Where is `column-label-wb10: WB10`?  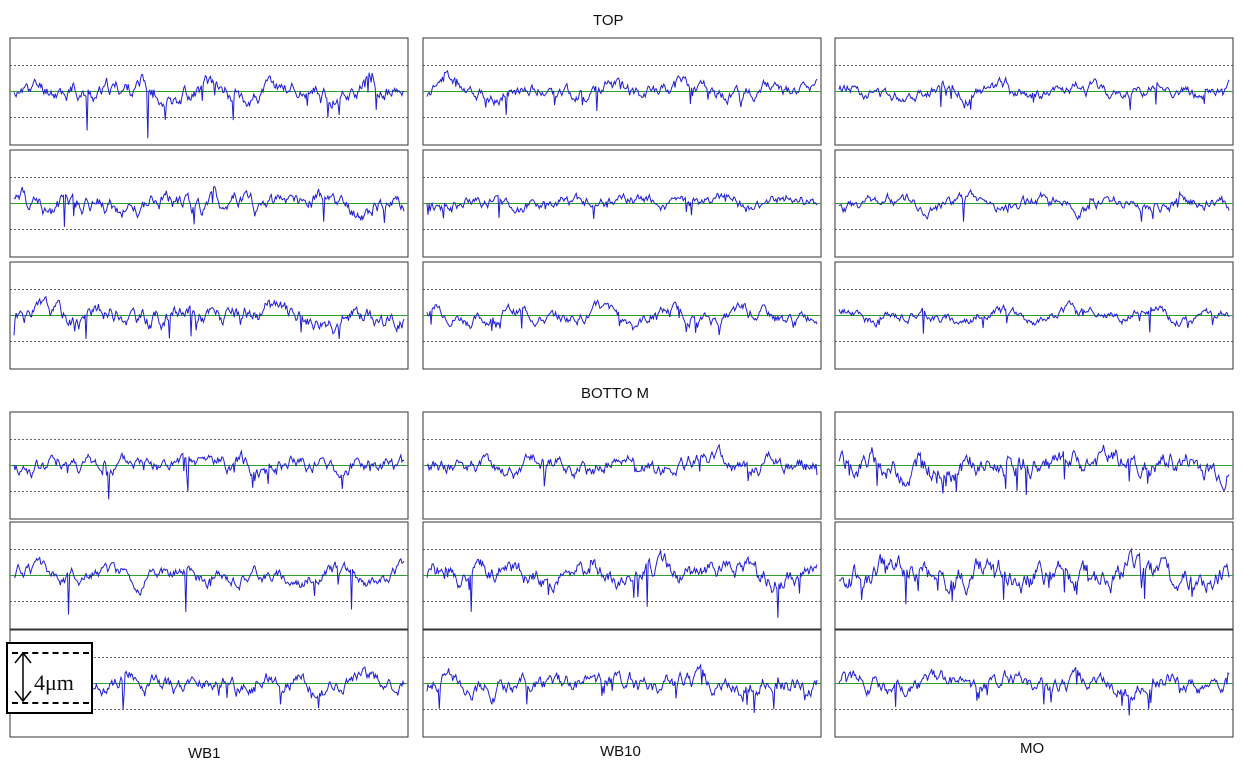
column-label-wb10: WB10 is located at coordinates (620, 751).